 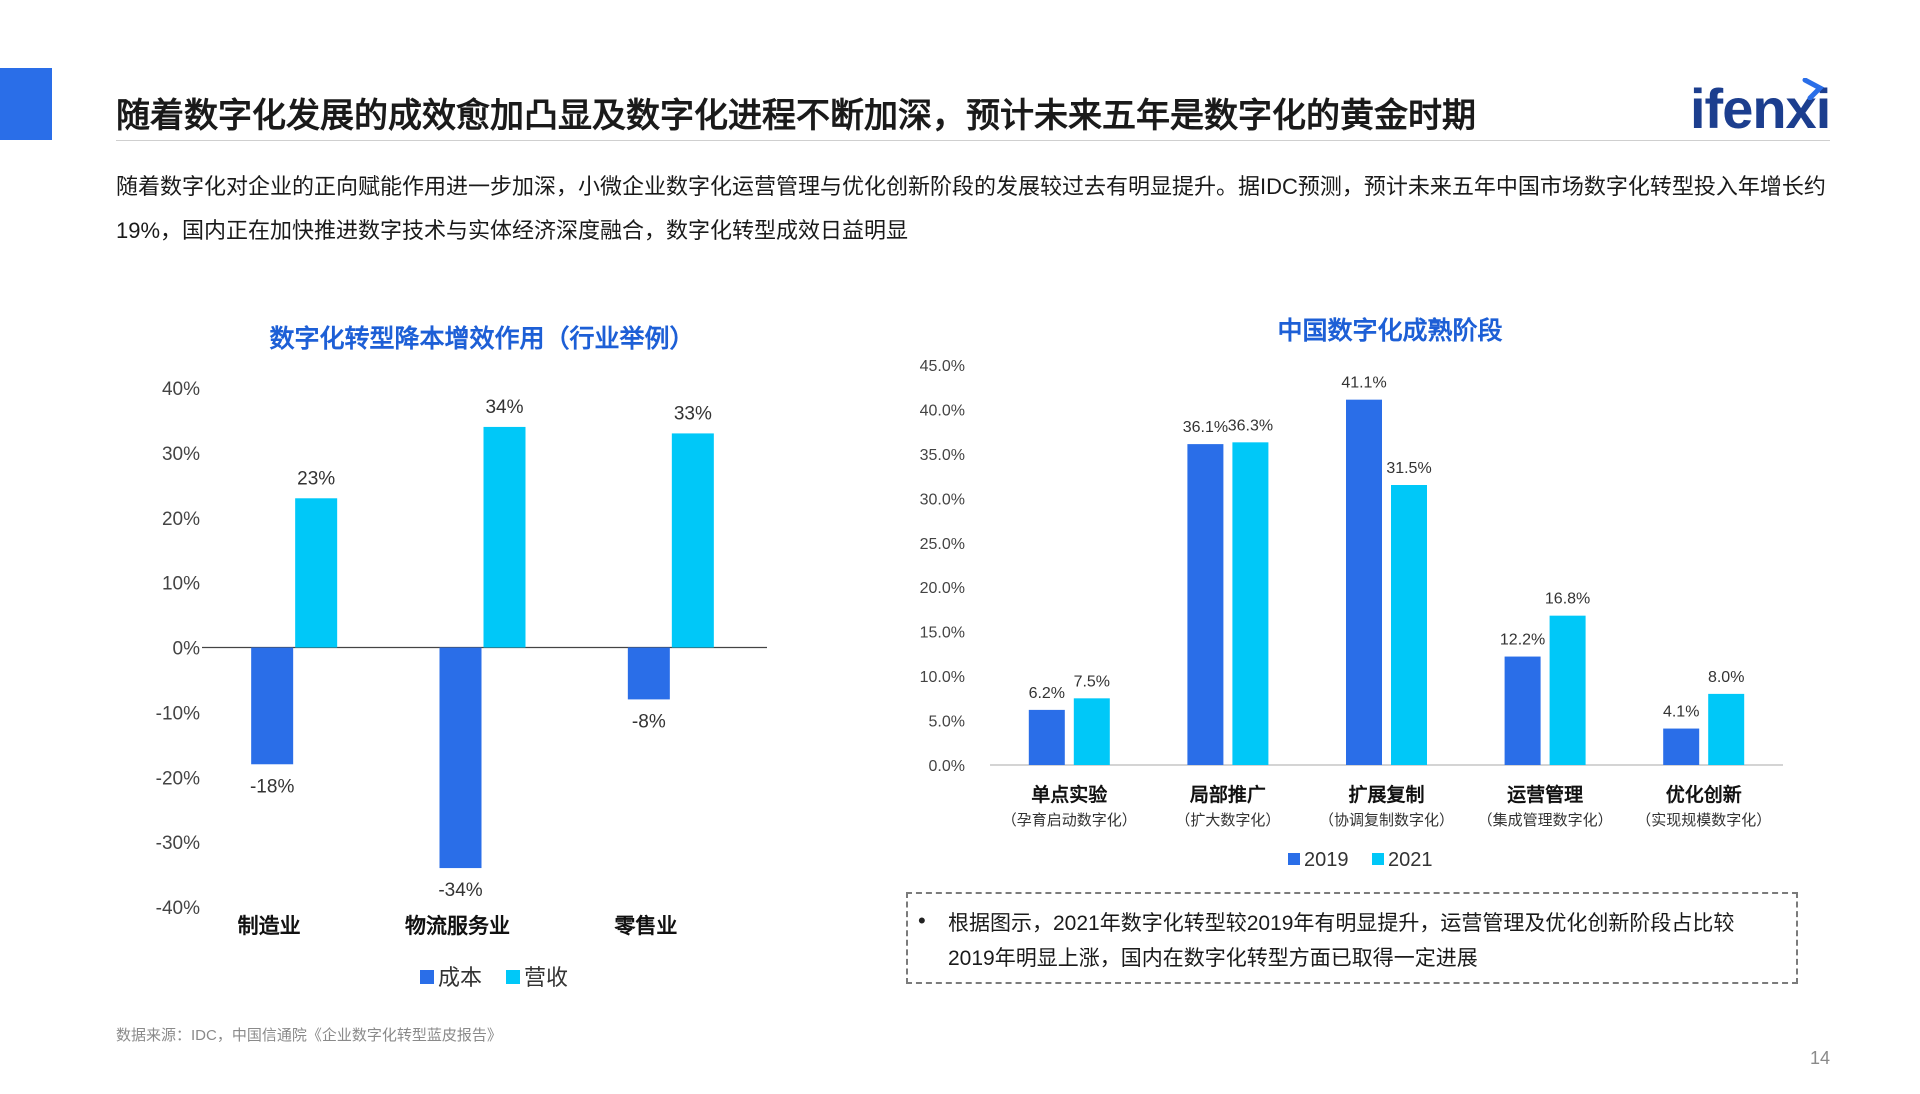 I want to click on chart2-subcategory-label: （孕育启动数字化）, so click(x=1069, y=820).